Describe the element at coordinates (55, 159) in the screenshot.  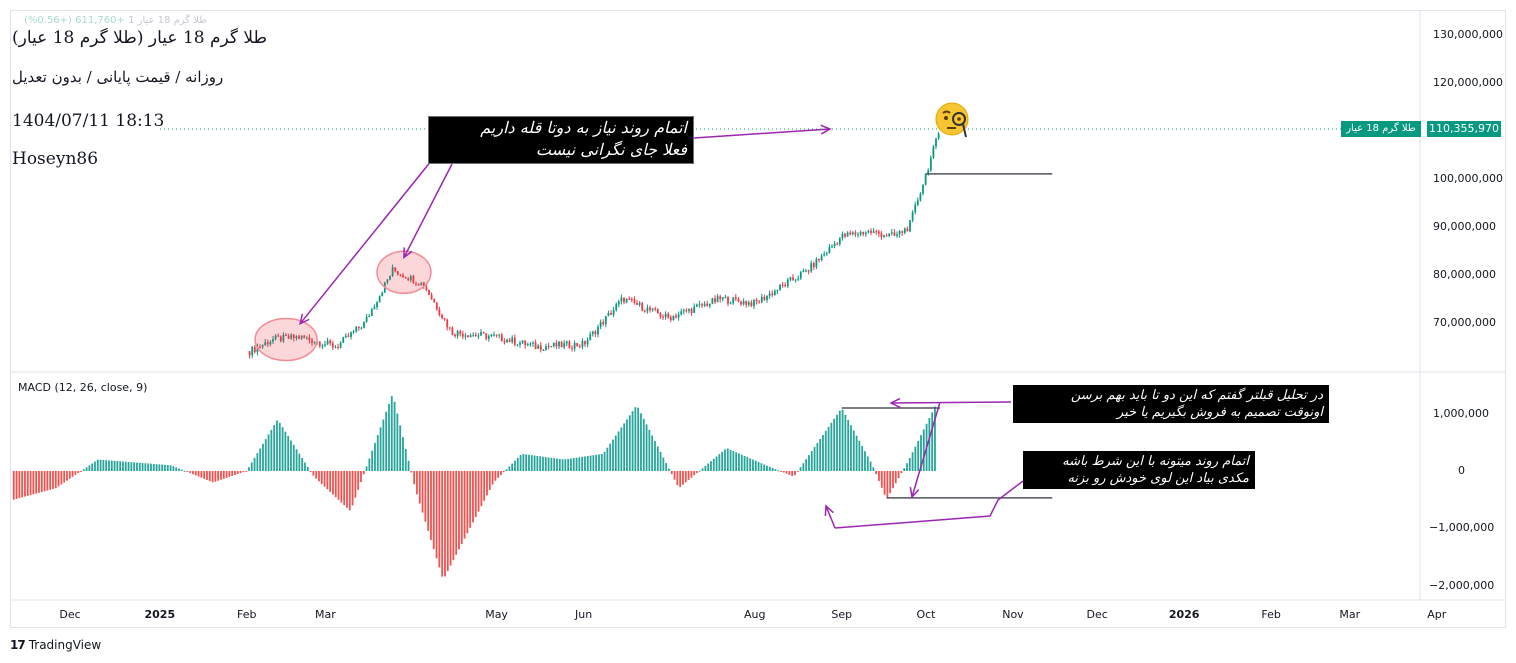
I see `author-name: Hoseyn86` at that location.